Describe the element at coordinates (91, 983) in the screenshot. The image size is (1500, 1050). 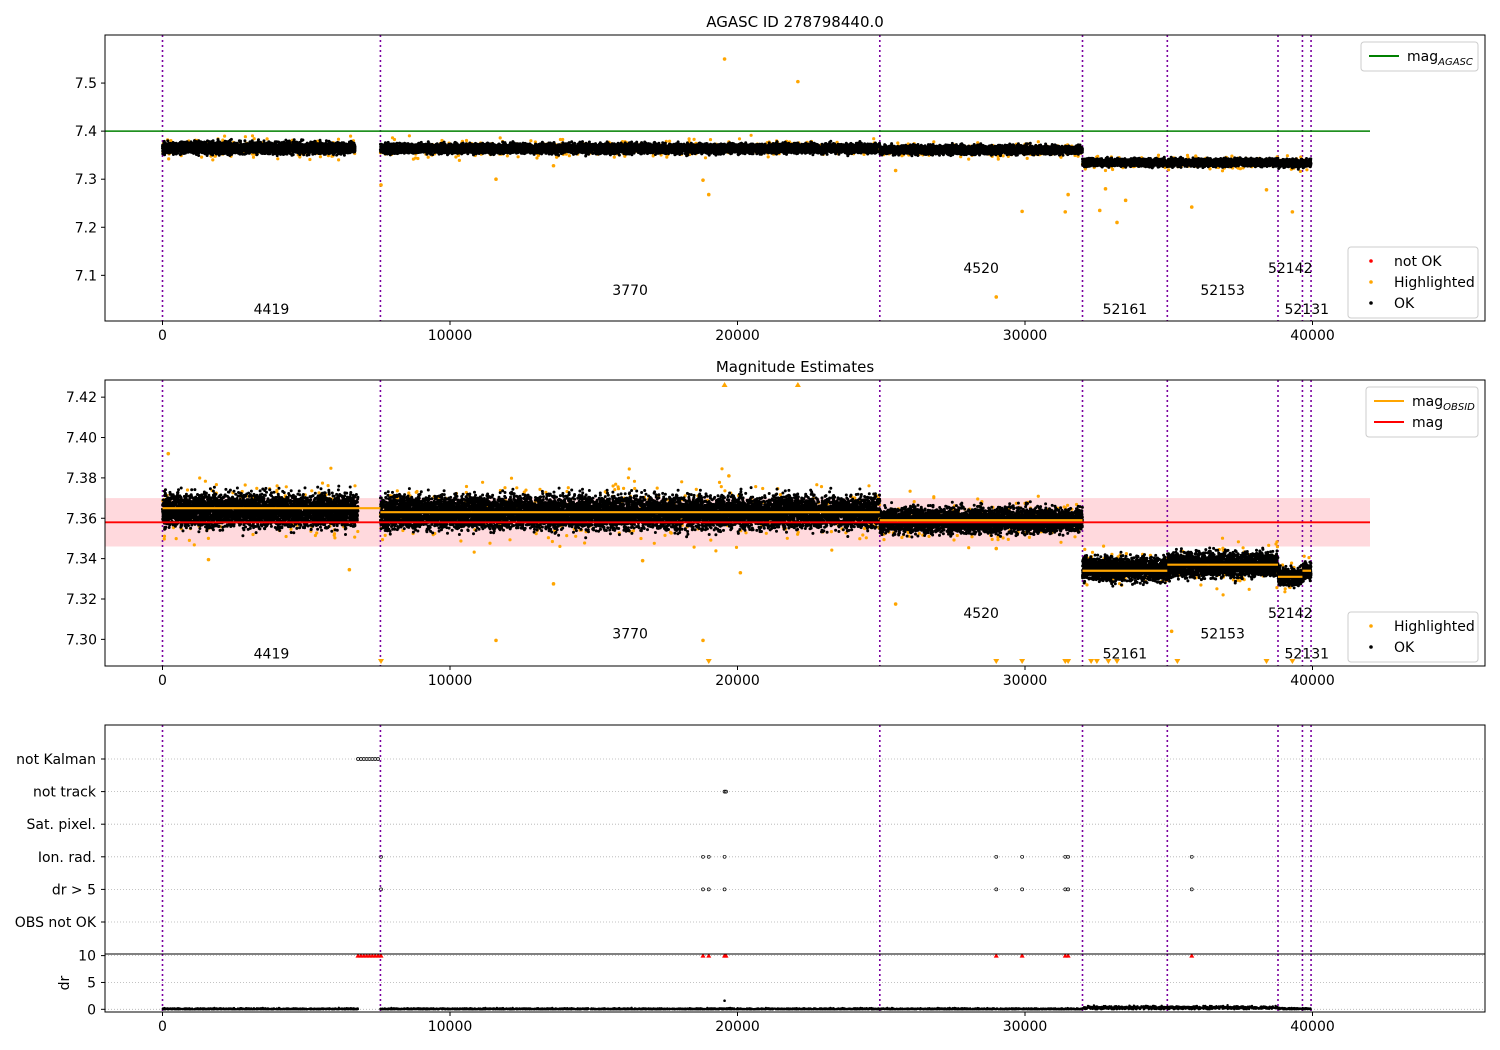
I see `y-tick-label: 5` at that location.